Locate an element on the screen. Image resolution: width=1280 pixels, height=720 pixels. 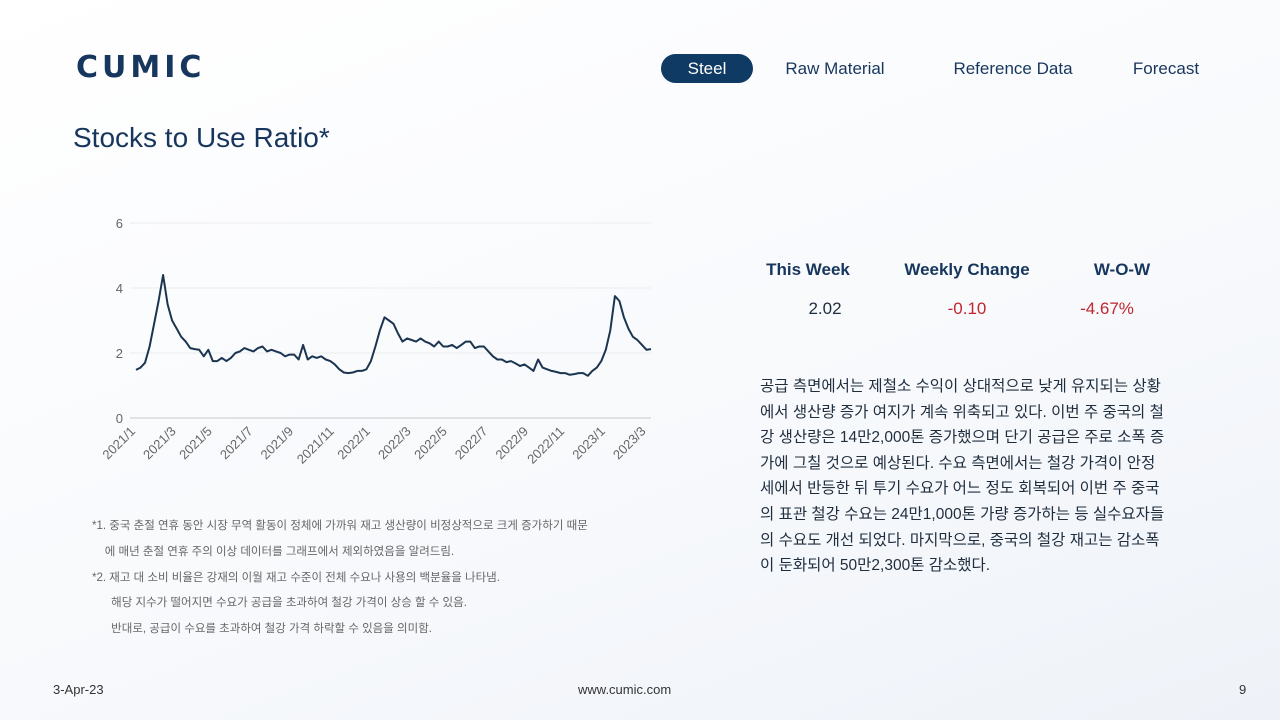
footer-url: www.cumic.com is located at coordinates (625, 689).